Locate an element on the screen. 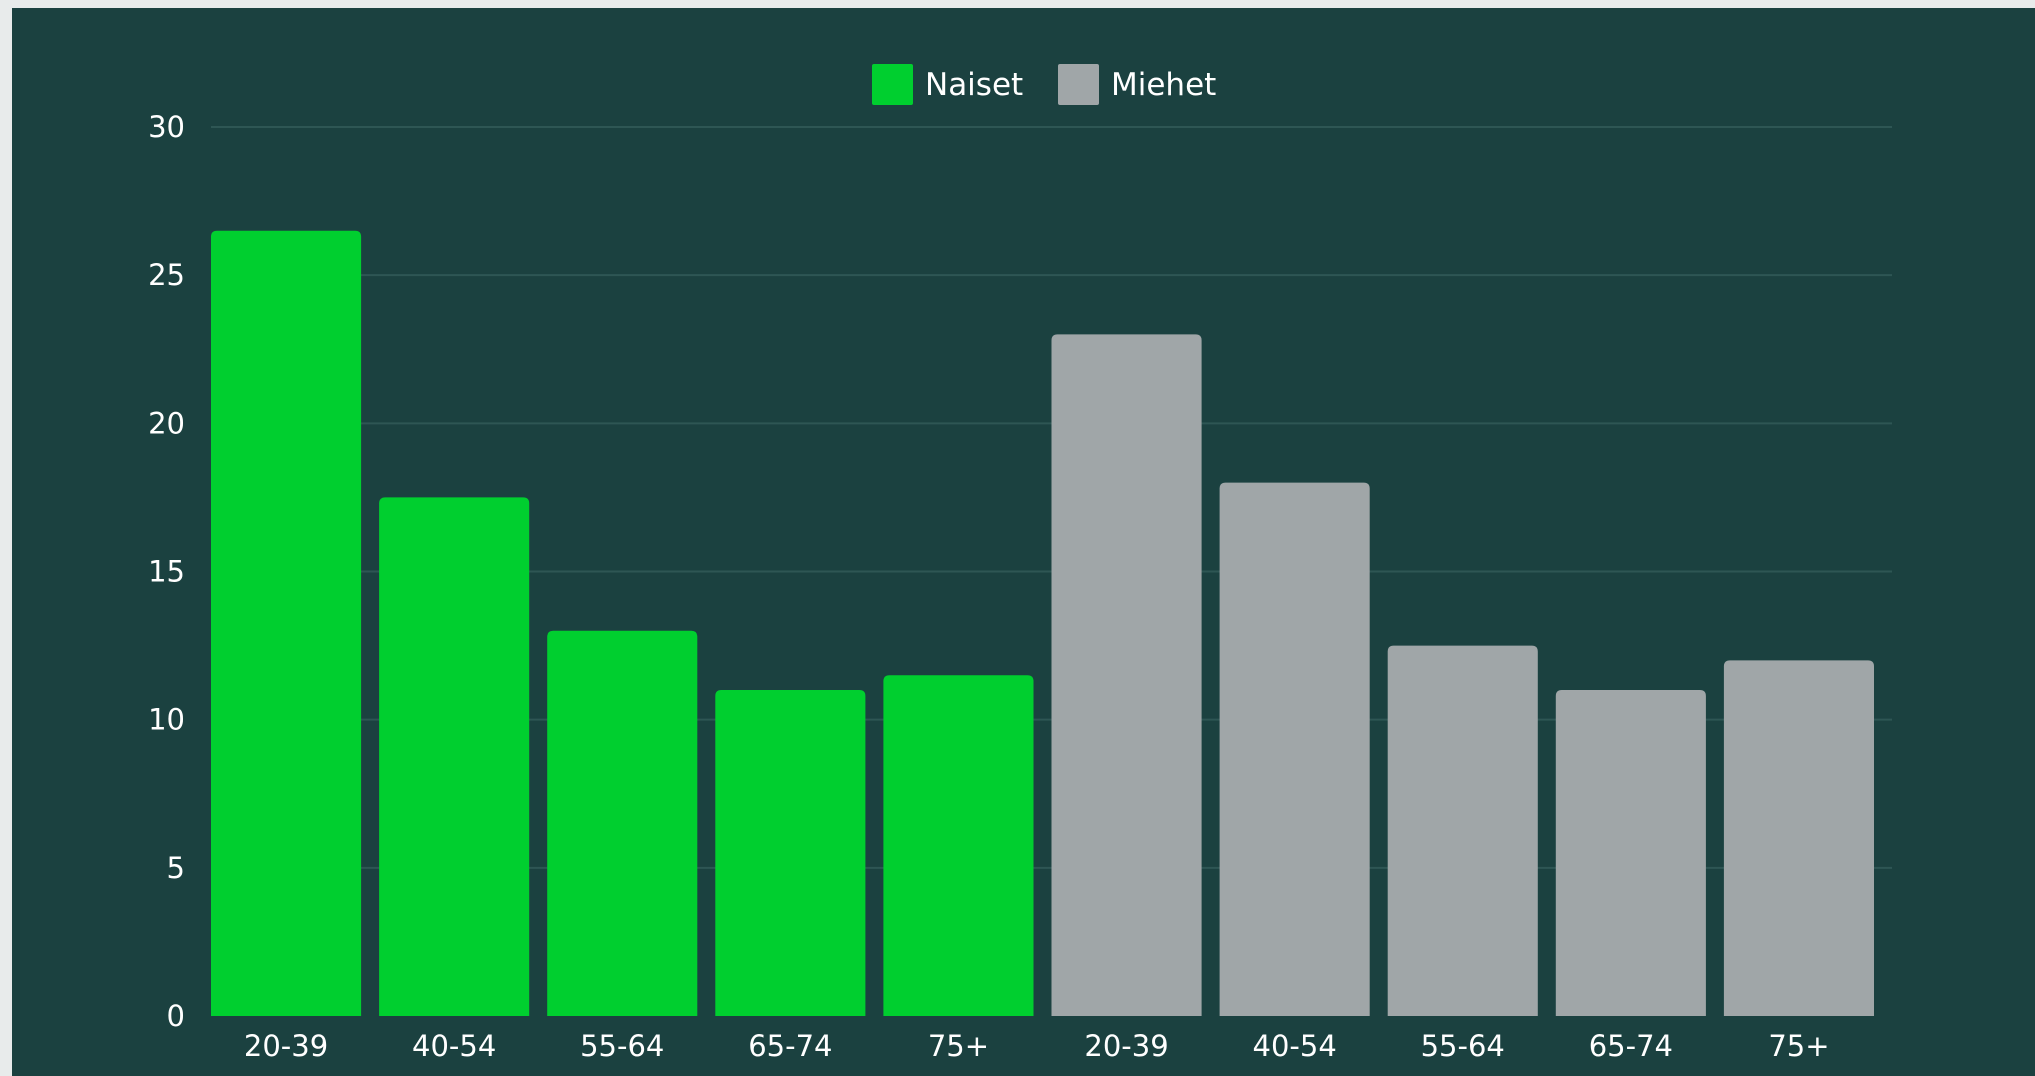 The image size is (2035, 1076). legend-swatch-miehet is located at coordinates (1078, 84).